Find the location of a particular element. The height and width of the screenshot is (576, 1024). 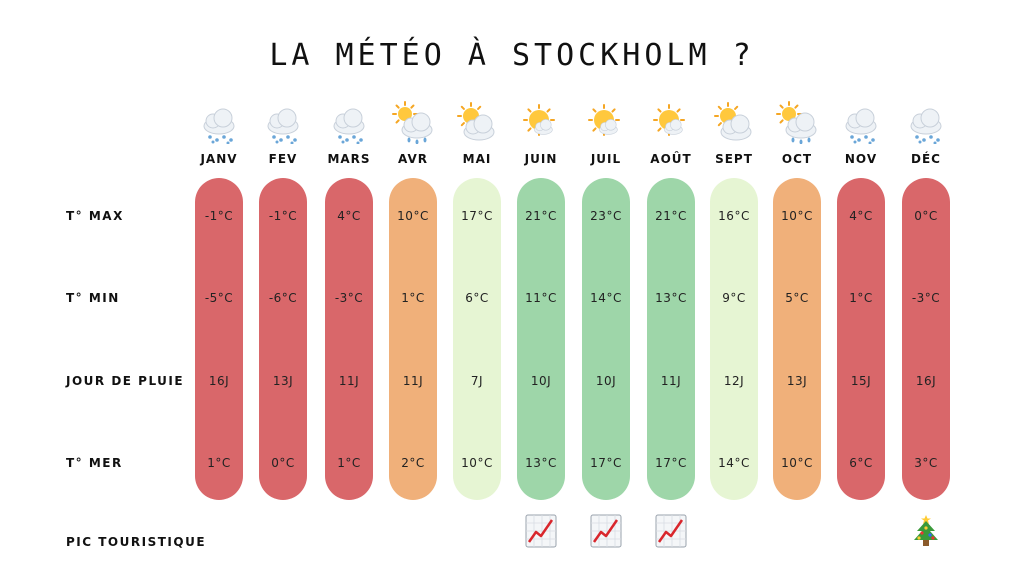

value-tmin: -6°C is located at coordinates (283, 298).